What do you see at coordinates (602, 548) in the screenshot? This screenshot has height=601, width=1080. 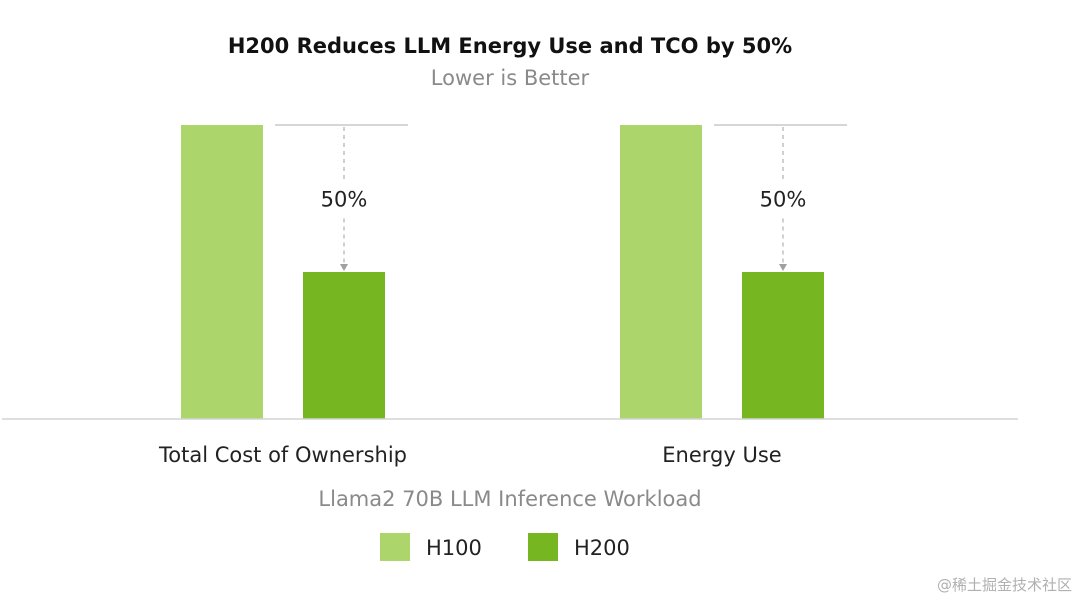 I see `legend-label-h200: H200` at bounding box center [602, 548].